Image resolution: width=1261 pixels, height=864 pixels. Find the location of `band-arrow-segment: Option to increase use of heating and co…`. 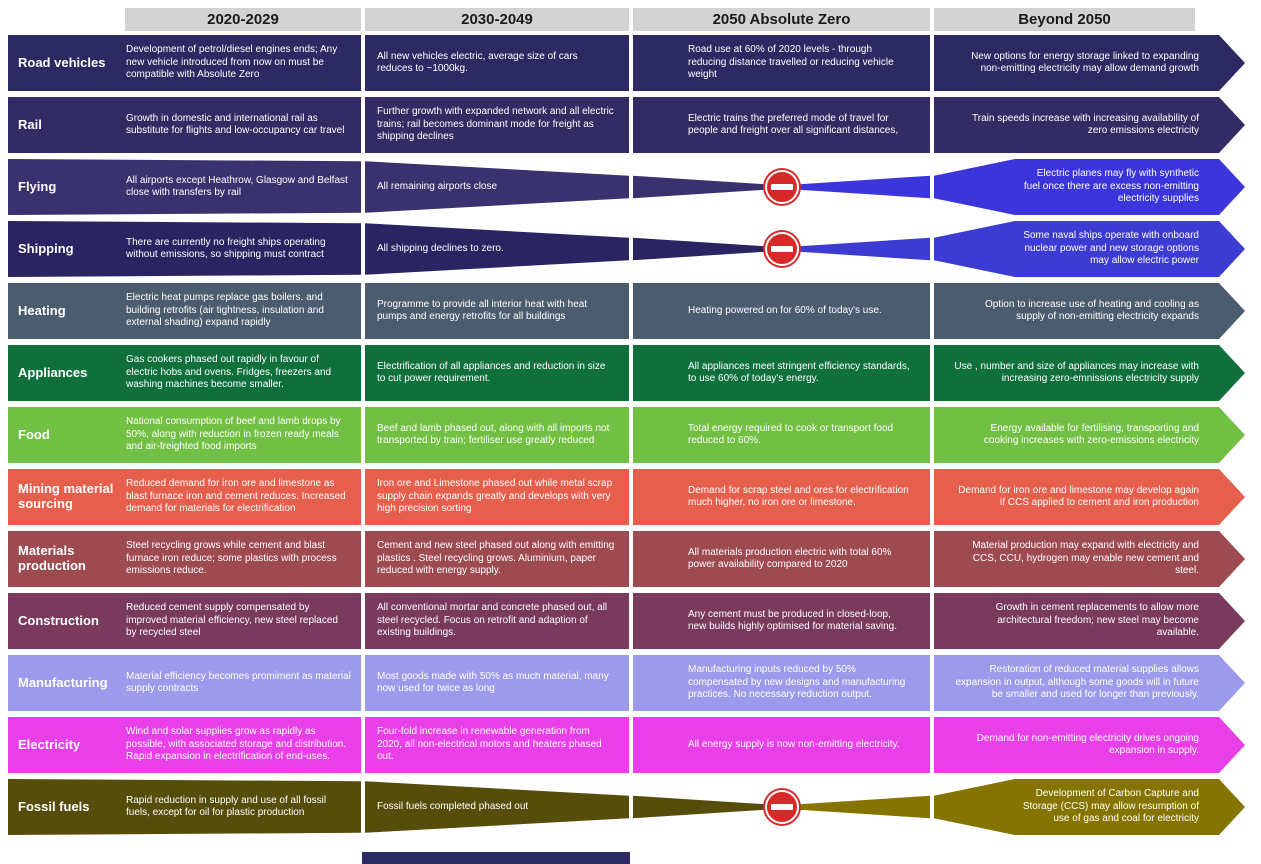

band-arrow-segment: Option to increase use of heating and co… is located at coordinates (1089, 311).